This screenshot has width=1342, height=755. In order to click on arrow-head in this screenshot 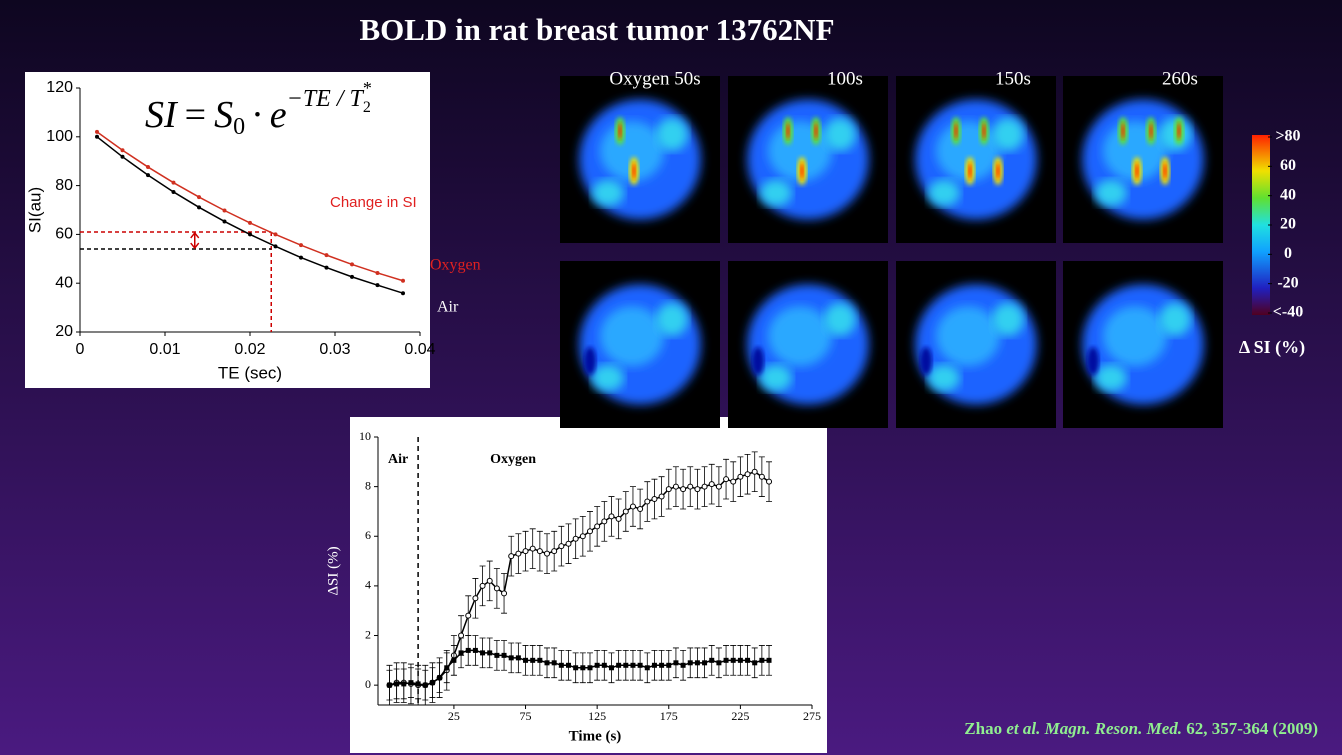, I will do `click(195, 240)`.